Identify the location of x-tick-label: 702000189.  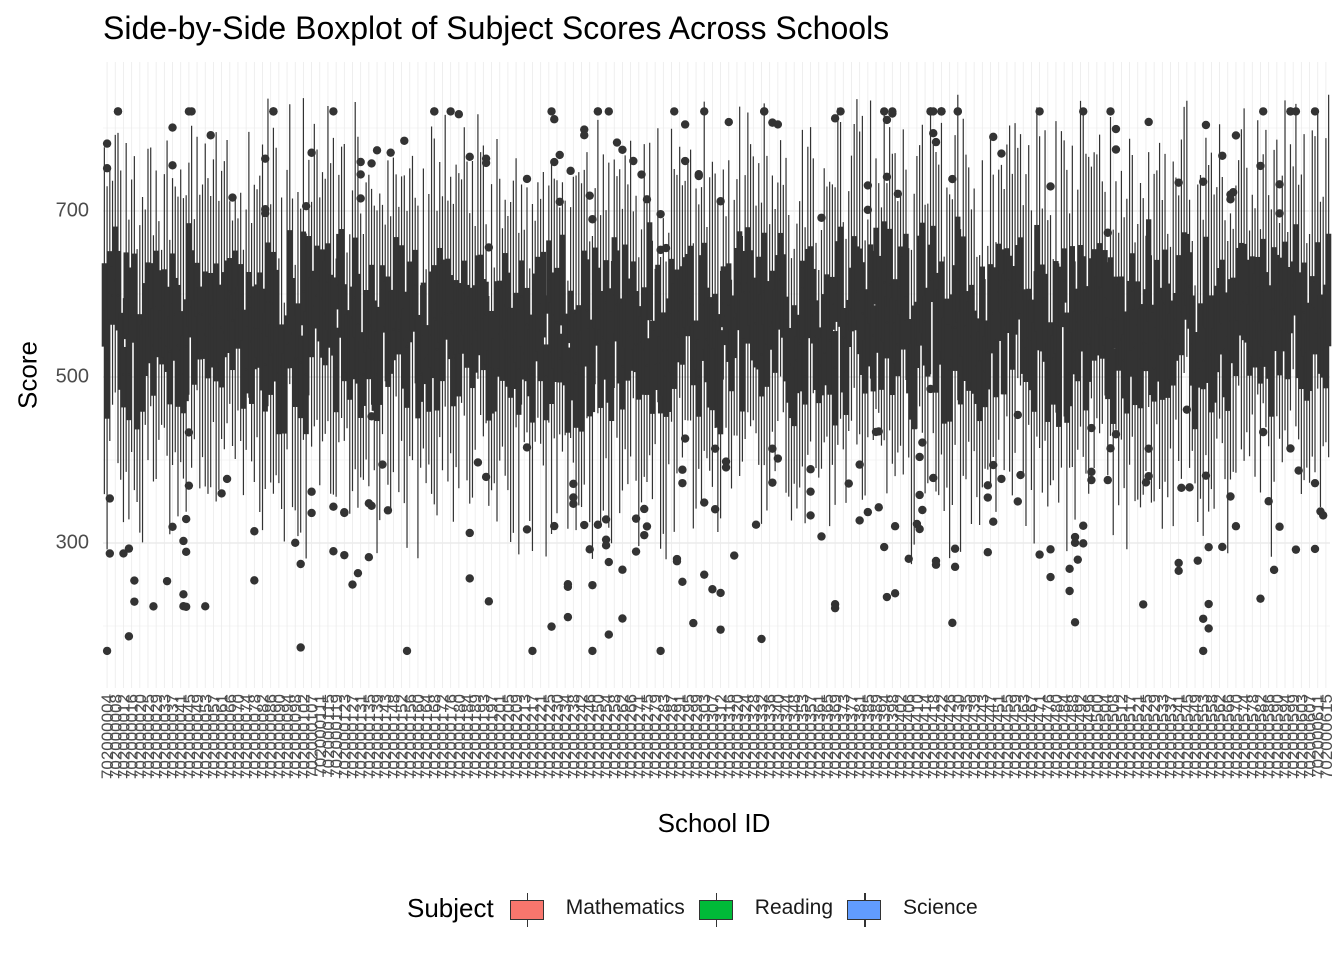
(475, 736).